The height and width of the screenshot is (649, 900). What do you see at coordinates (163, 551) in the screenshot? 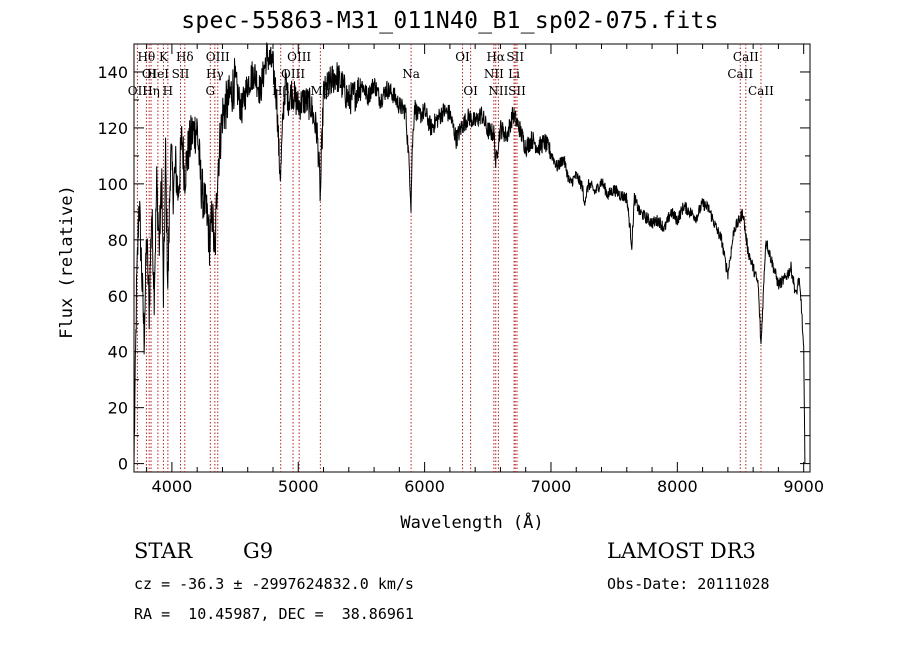
I see `object-class: STAR` at bounding box center [163, 551].